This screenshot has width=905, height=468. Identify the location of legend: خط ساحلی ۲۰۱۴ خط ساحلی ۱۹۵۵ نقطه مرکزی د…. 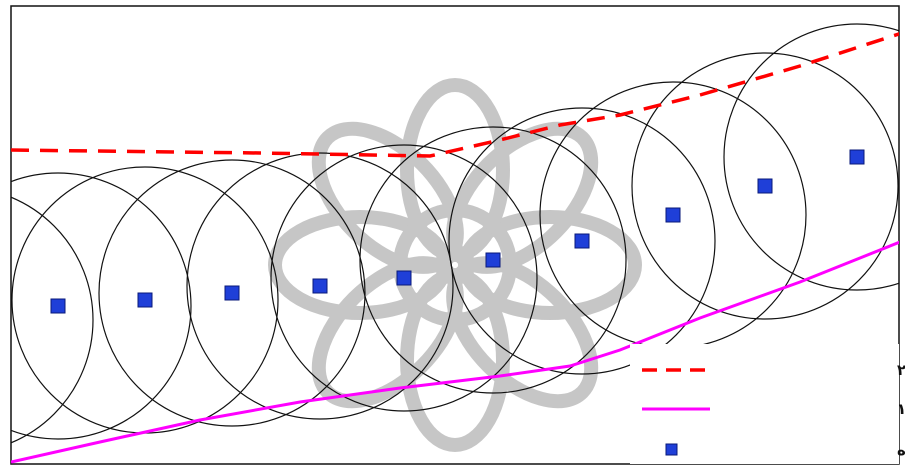
(767, 404).